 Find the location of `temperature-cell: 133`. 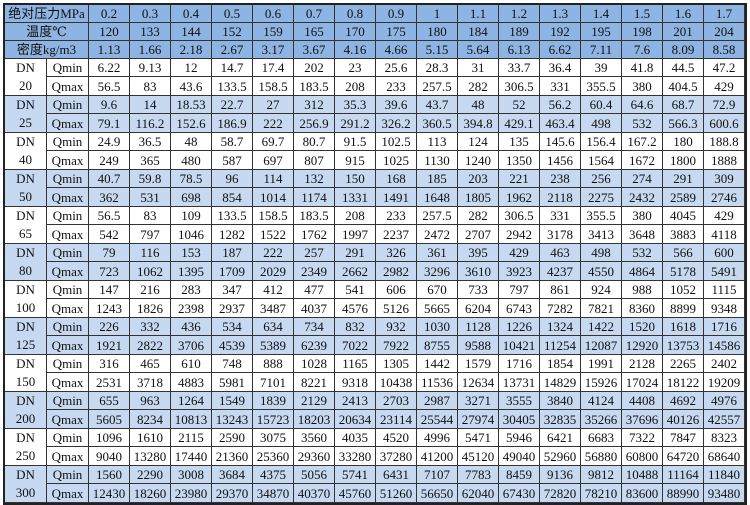

temperature-cell: 133 is located at coordinates (150, 32).